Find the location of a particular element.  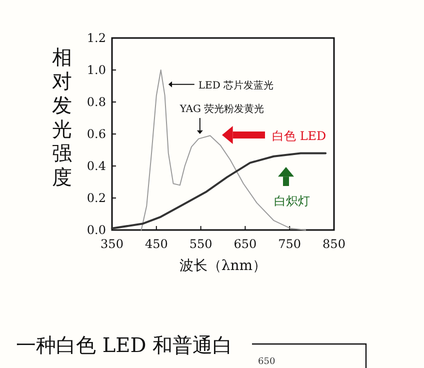

annotation: 白色 LED is located at coordinates (299, 136).